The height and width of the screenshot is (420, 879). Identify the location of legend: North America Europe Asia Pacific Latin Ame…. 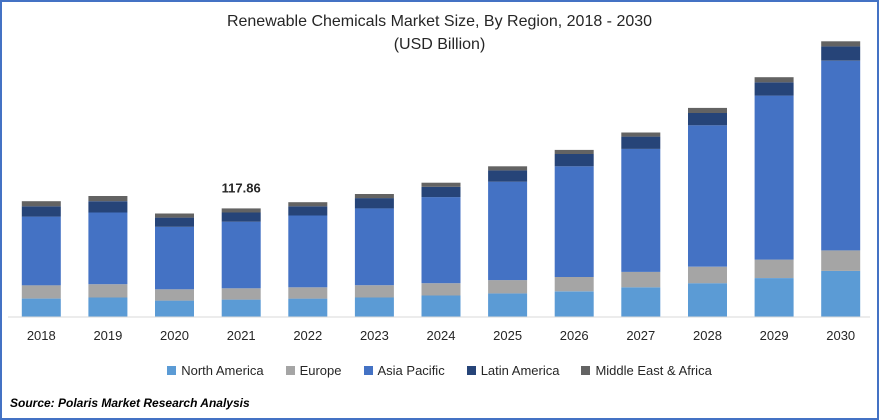
(439, 370).